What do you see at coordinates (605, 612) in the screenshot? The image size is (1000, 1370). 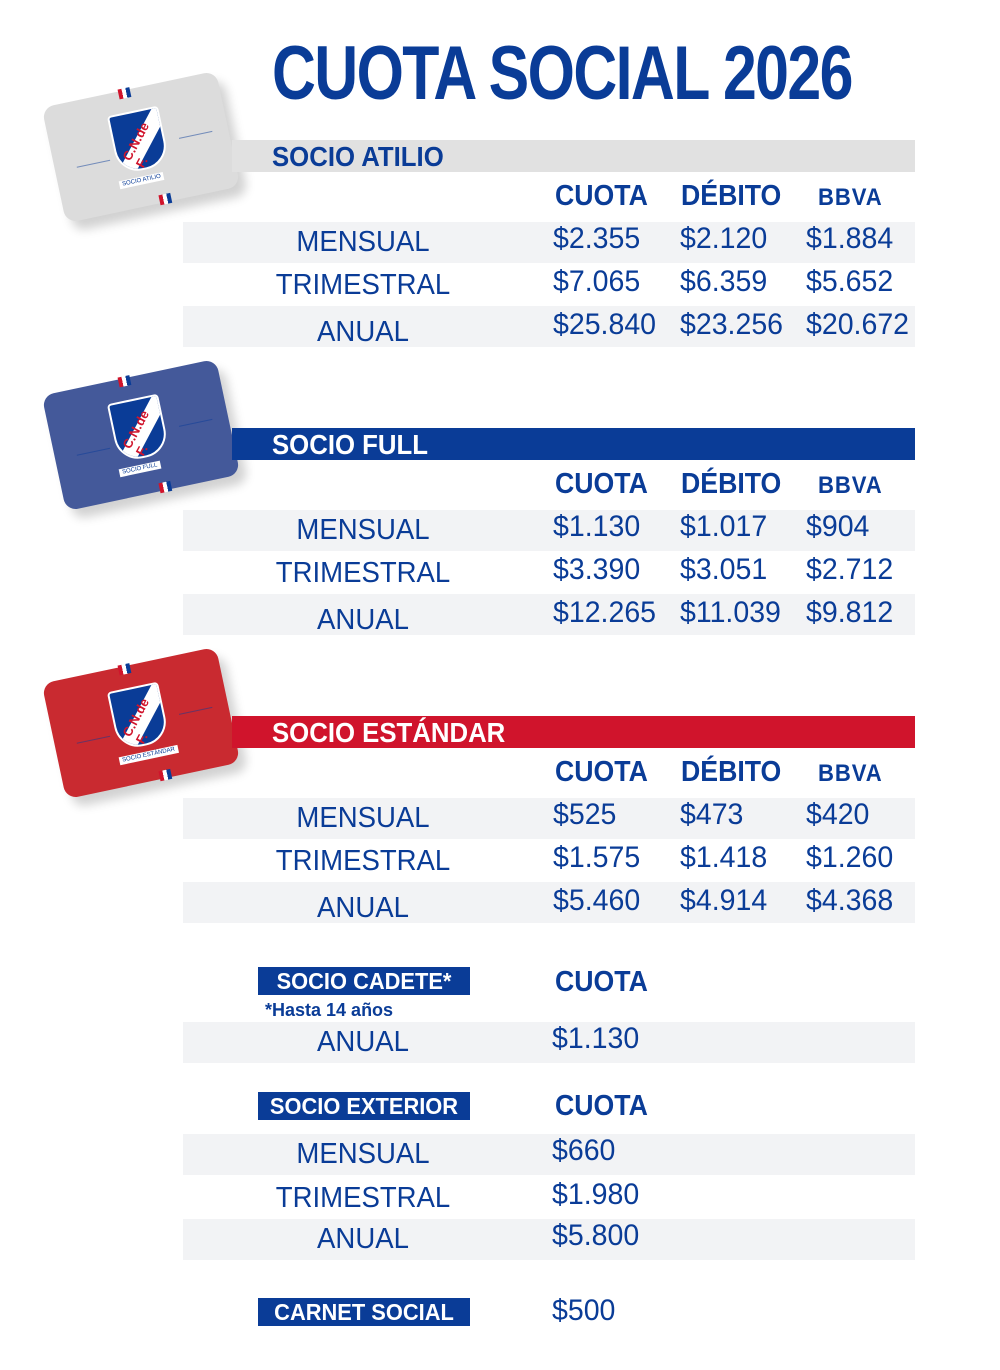 I see `cuota-value: $12.265` at bounding box center [605, 612].